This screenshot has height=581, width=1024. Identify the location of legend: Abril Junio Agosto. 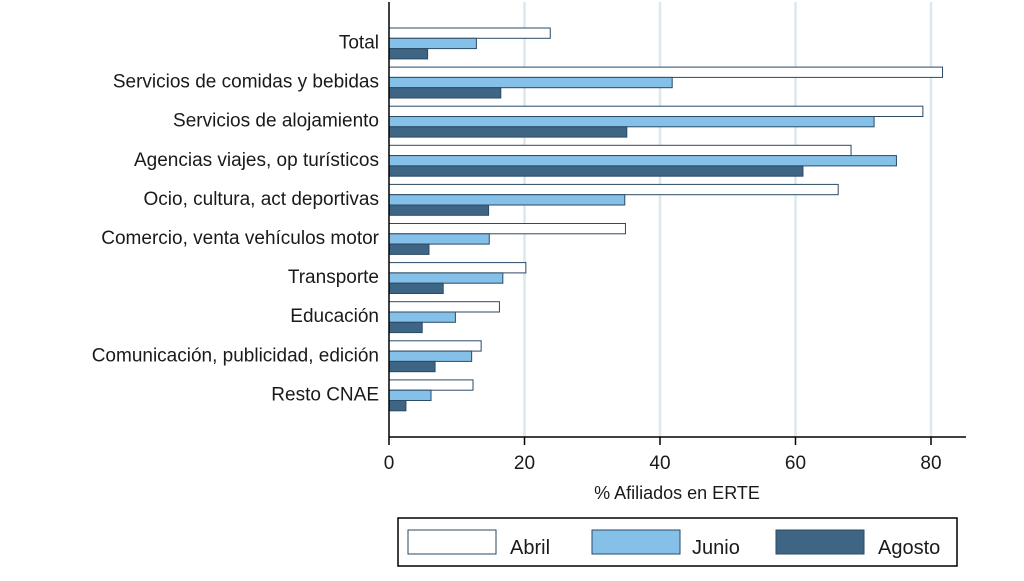
(677, 542).